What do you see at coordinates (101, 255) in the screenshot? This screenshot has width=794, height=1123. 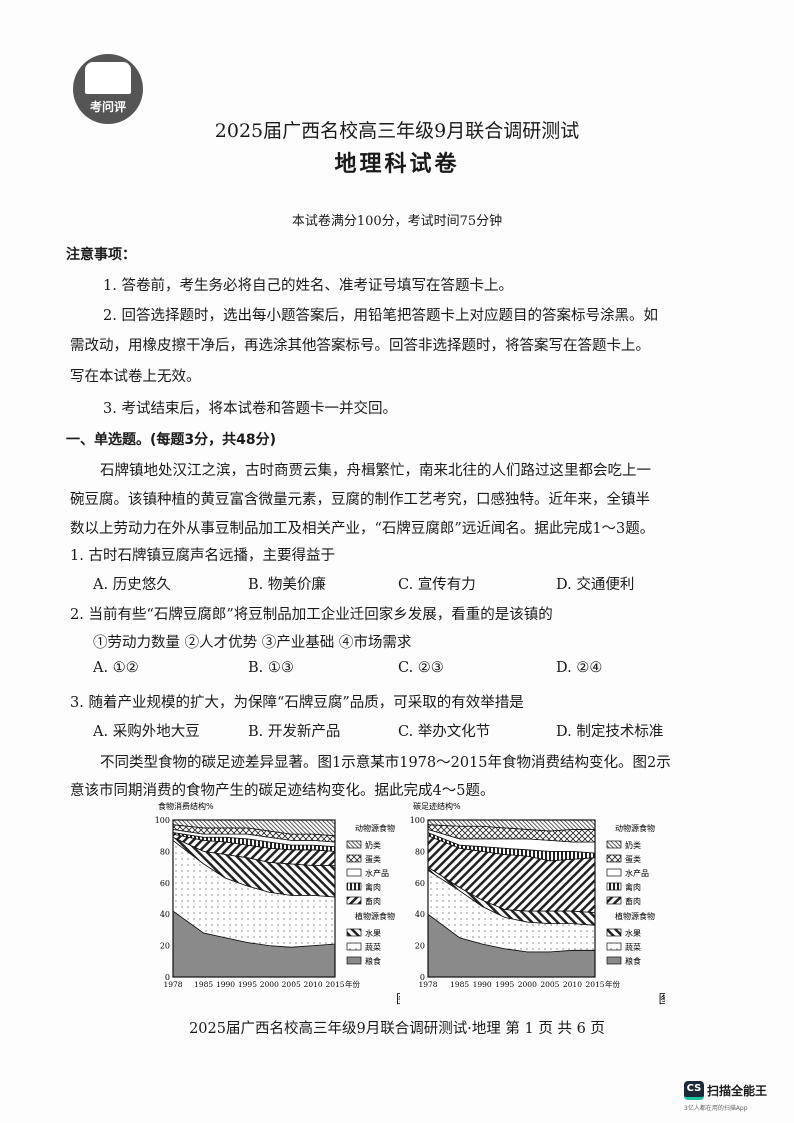 I see `notice-heading: 注意事项：` at bounding box center [101, 255].